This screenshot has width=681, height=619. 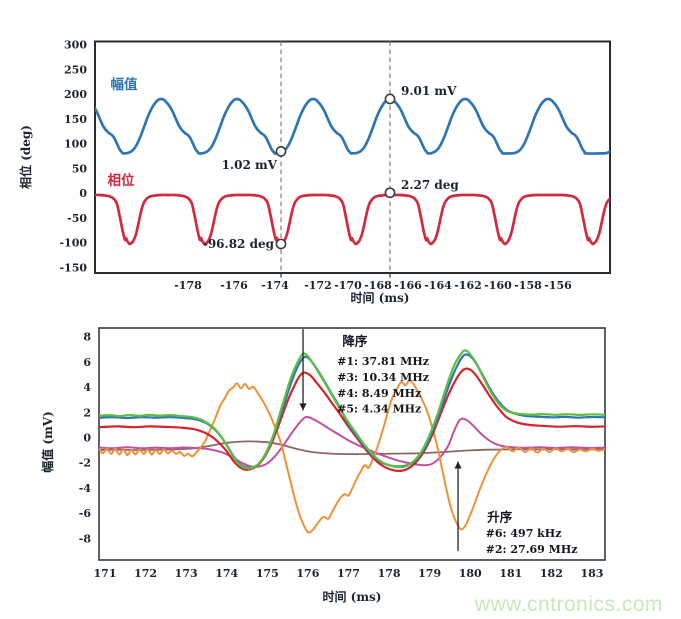 What do you see at coordinates (87, 387) in the screenshot?
I see `y-tick-label: 4` at bounding box center [87, 387].